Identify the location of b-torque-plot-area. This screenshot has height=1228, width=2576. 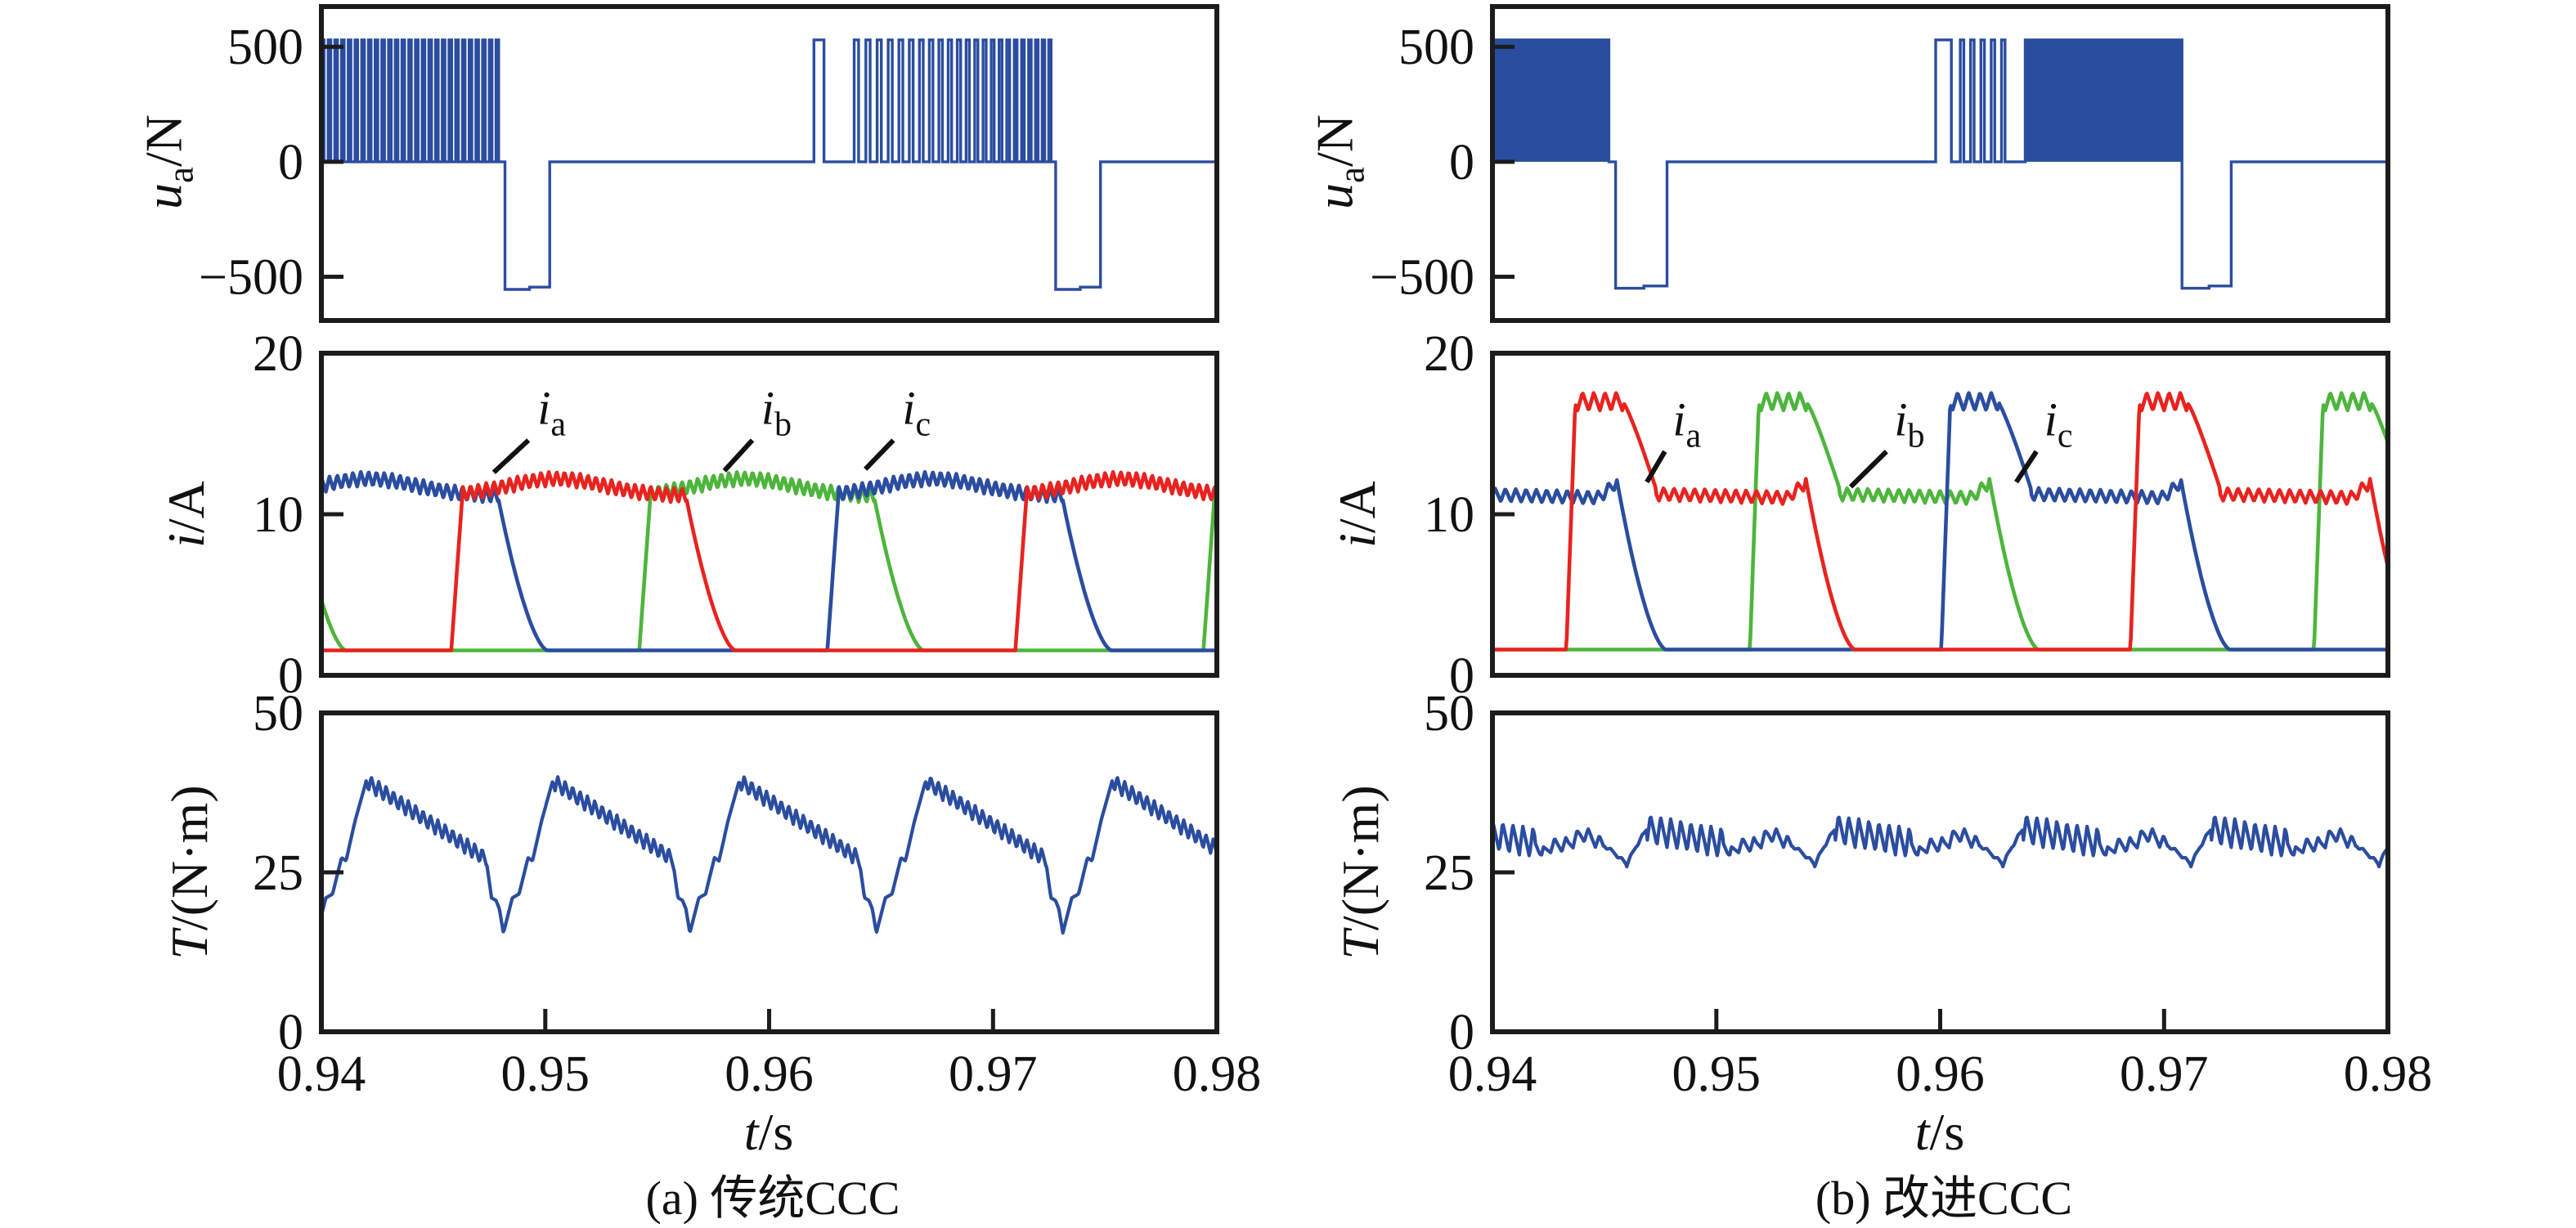
(1940, 842).